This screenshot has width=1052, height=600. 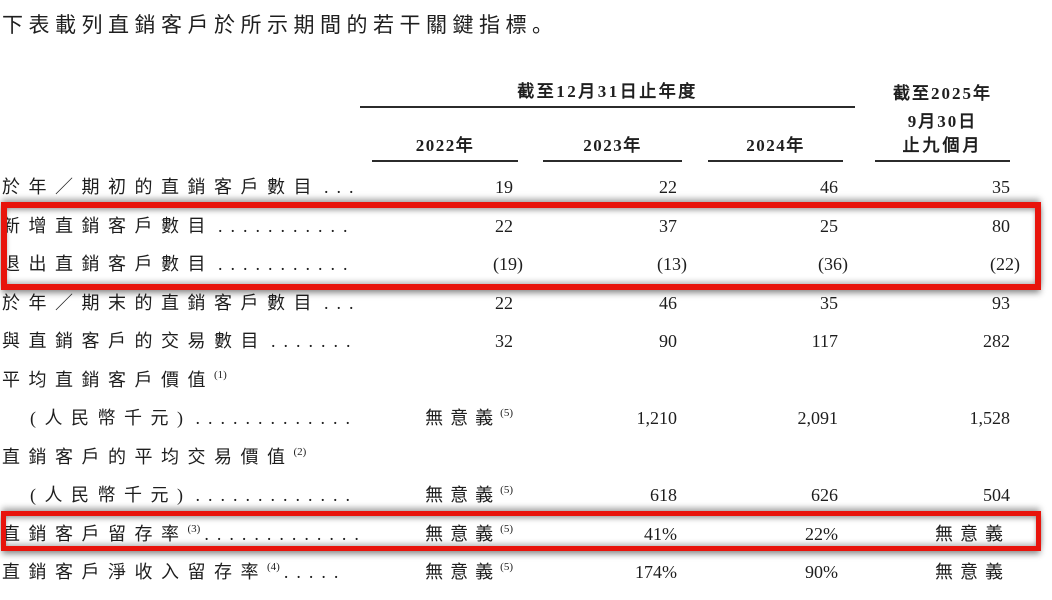 What do you see at coordinates (161, 302) in the screenshot?
I see `row-label: 於年／期末的直銷客戶數目` at bounding box center [161, 302].